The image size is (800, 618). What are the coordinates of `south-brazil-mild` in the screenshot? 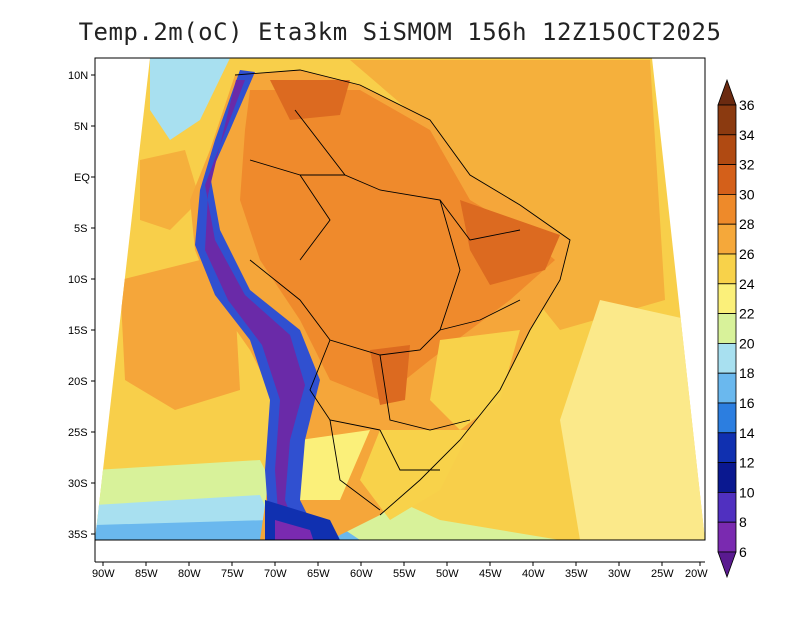 It's located at (415, 475).